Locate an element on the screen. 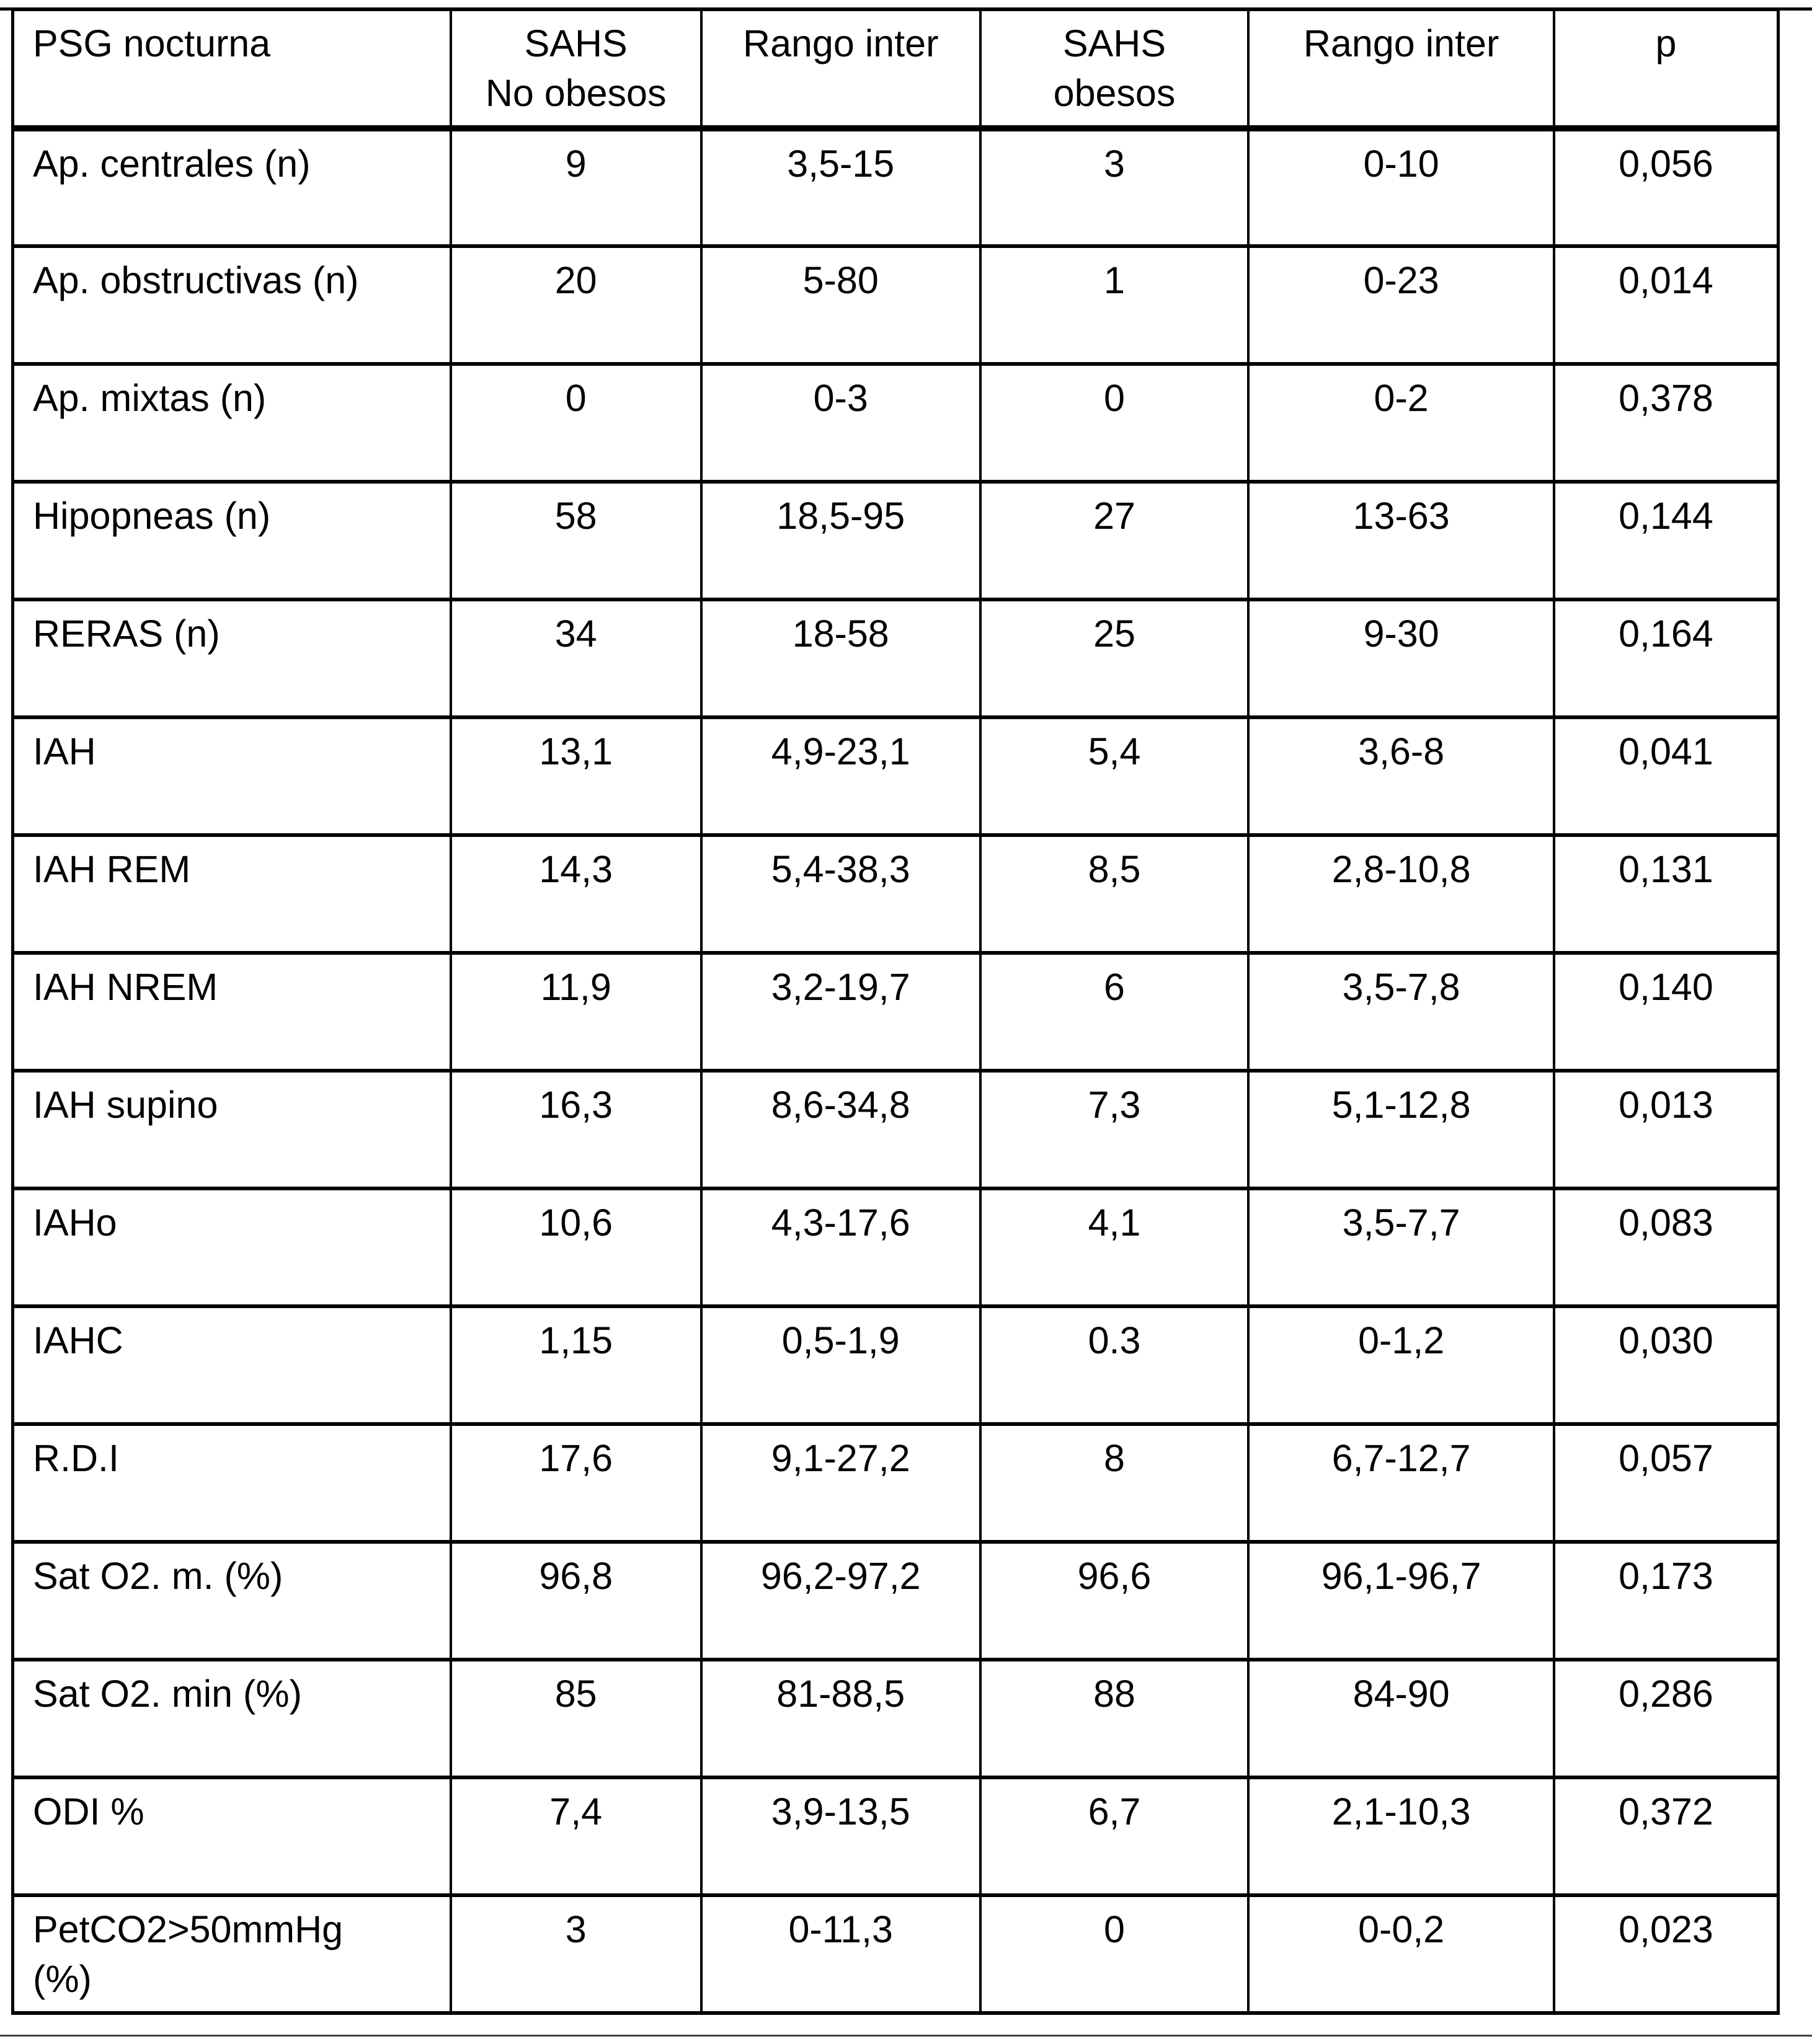 The width and height of the screenshot is (1812, 2044). row-label: IAH REM is located at coordinates (231, 894).